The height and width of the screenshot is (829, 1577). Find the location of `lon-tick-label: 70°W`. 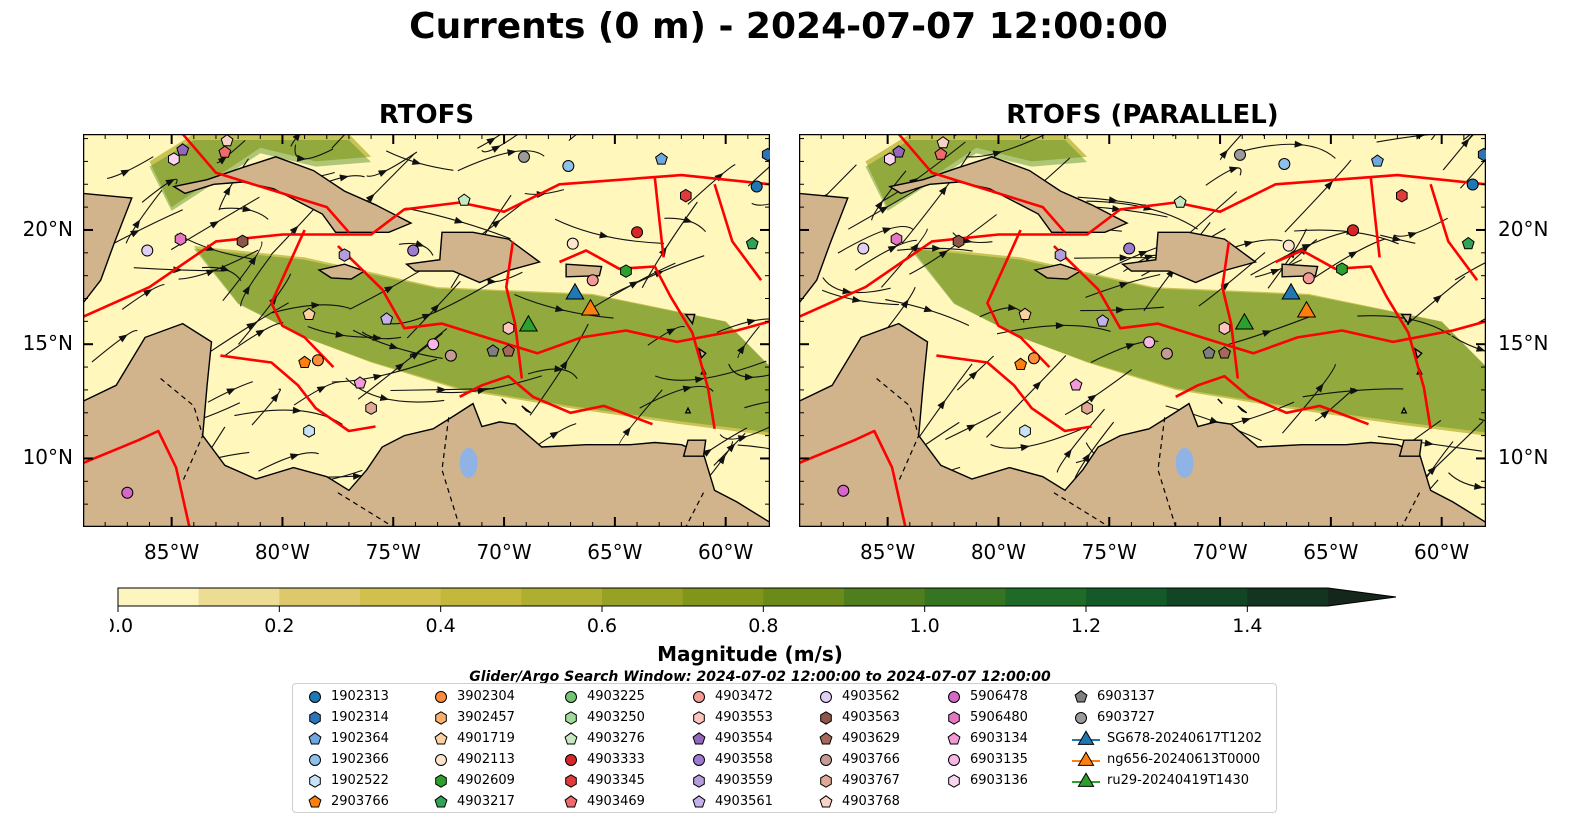

lon-tick-label: 70°W is located at coordinates (504, 552).